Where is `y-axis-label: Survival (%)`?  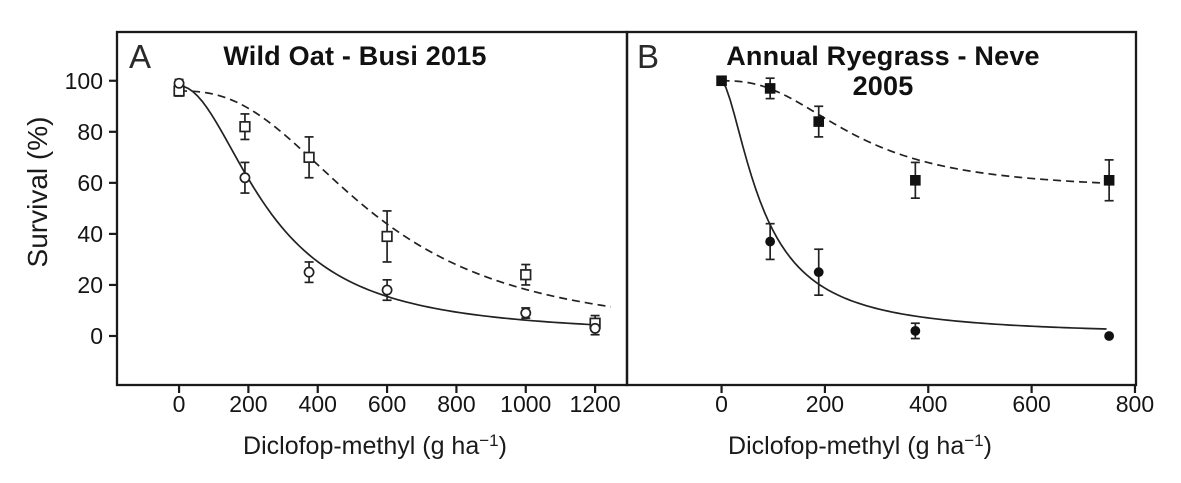
y-axis-label: Survival (%) is located at coordinates (37, 192).